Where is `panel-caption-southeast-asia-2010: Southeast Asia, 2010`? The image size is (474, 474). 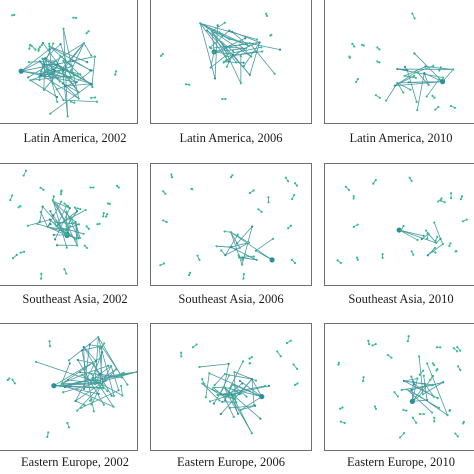
panel-caption-southeast-asia-2010: Southeast Asia, 2010 is located at coordinates (401, 299).